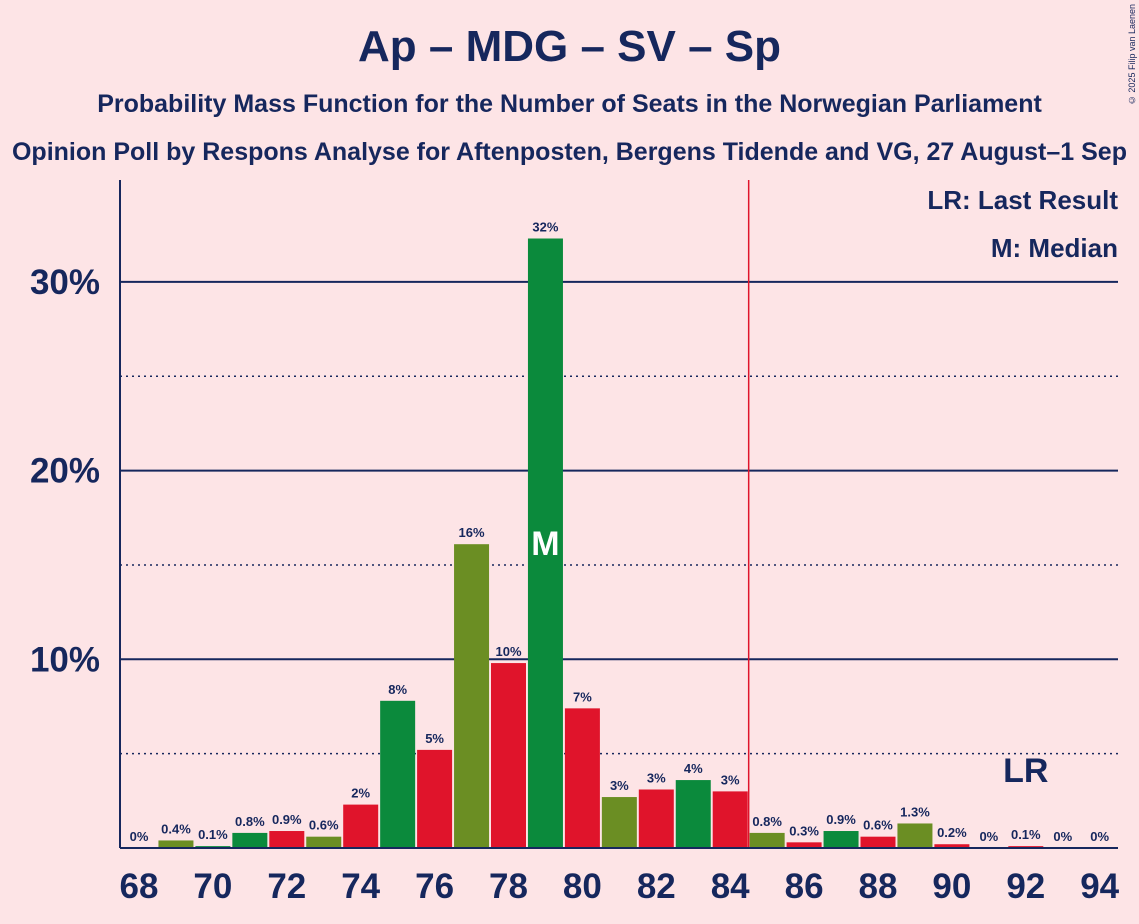 This screenshot has width=1139, height=924. I want to click on y-tick-label: 20%, so click(65, 471).